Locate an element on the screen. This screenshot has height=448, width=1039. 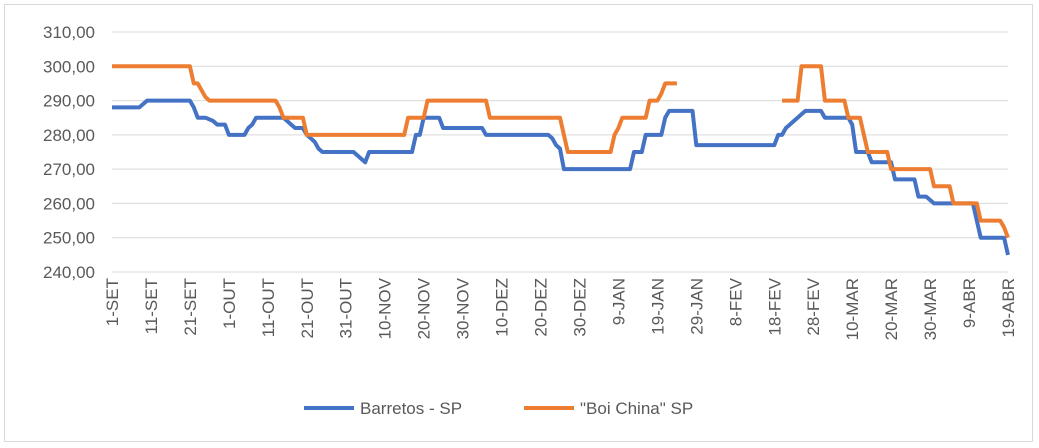
y-tick-label: 300,00 is located at coordinates (69, 66).